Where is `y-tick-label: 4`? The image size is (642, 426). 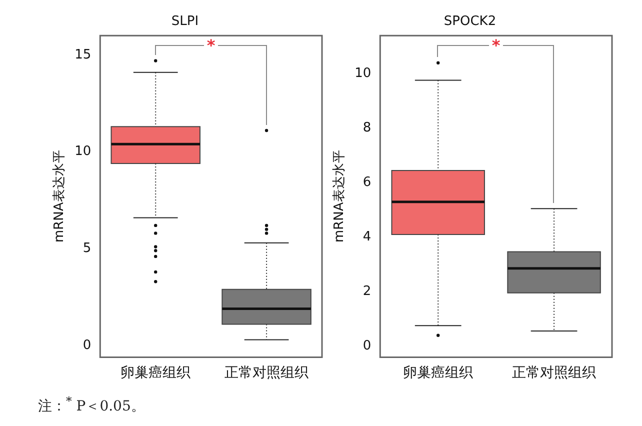
y-tick-label: 4 is located at coordinates (367, 237).